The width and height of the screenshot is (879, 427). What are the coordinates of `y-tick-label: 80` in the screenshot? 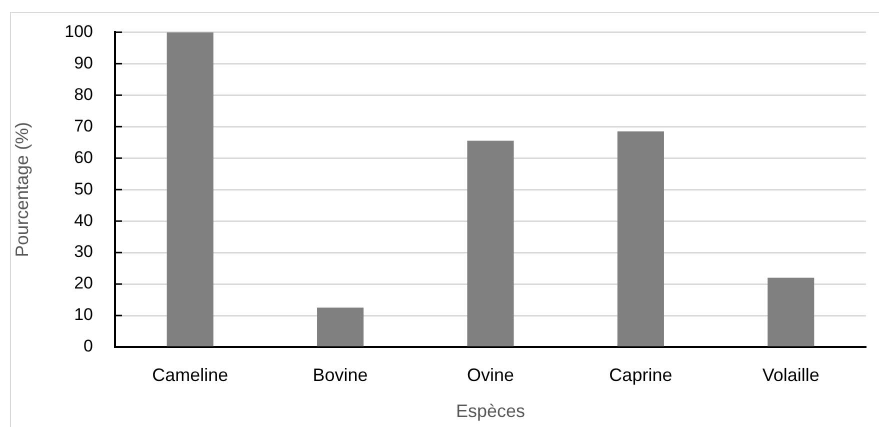 It's located at (83, 94).